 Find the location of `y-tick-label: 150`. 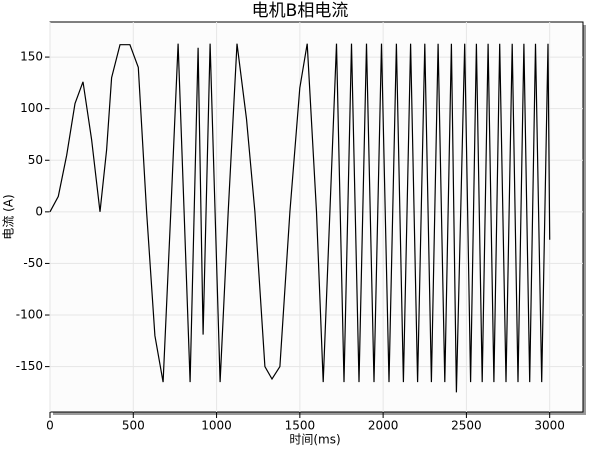

y-tick-label: 150 is located at coordinates (31, 57).